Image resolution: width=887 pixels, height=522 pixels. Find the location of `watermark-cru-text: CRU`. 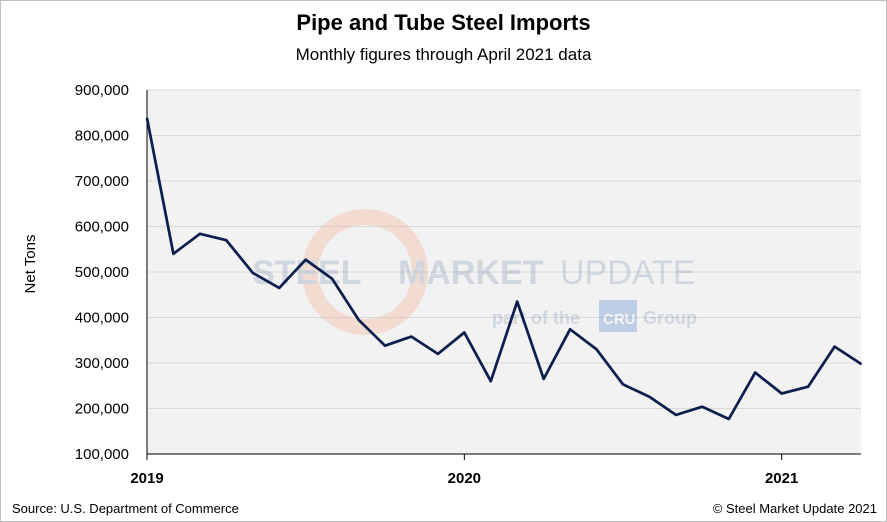

watermark-cru-text: CRU is located at coordinates (619, 319).